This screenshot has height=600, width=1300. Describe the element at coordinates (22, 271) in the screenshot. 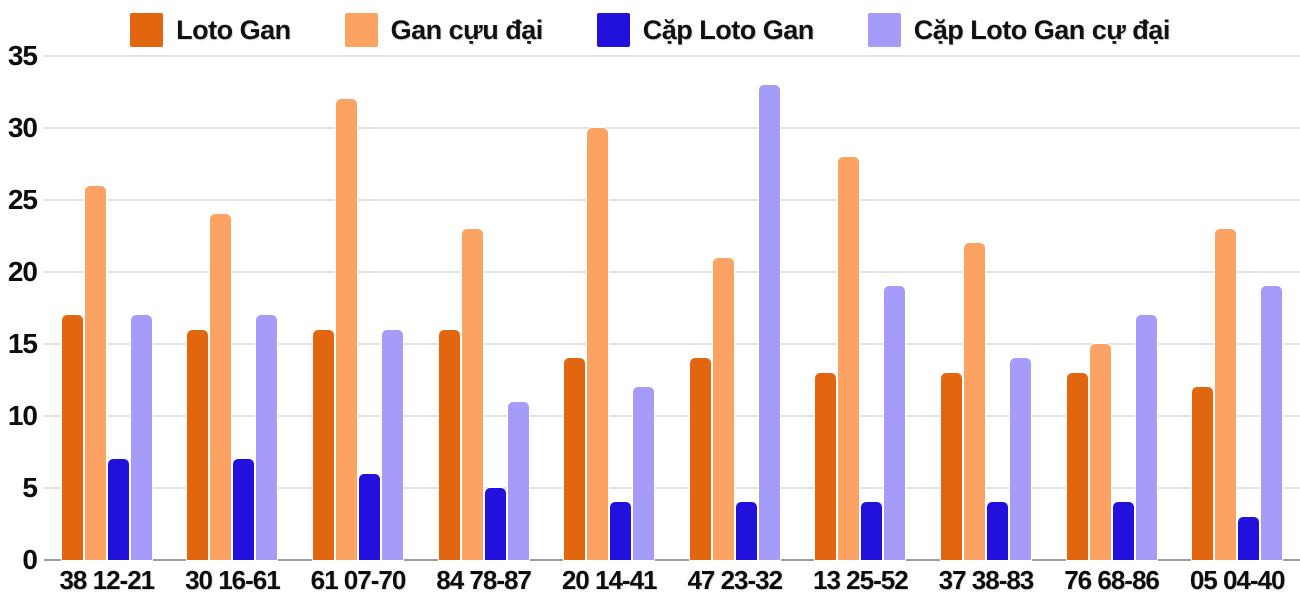

I see `y-axis-tick-20: 20` at that location.